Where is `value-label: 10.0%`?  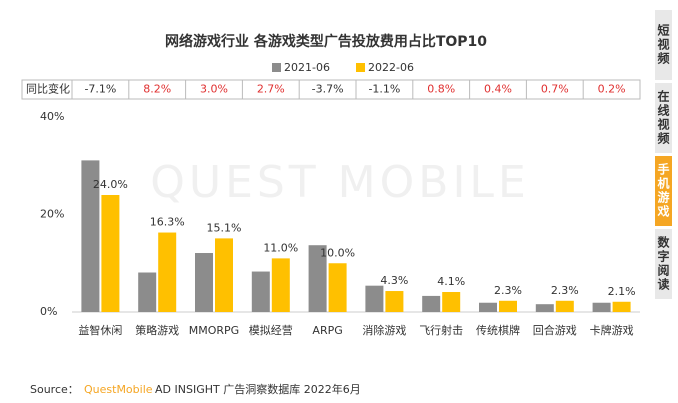 value-label: 10.0% is located at coordinates (337, 252).